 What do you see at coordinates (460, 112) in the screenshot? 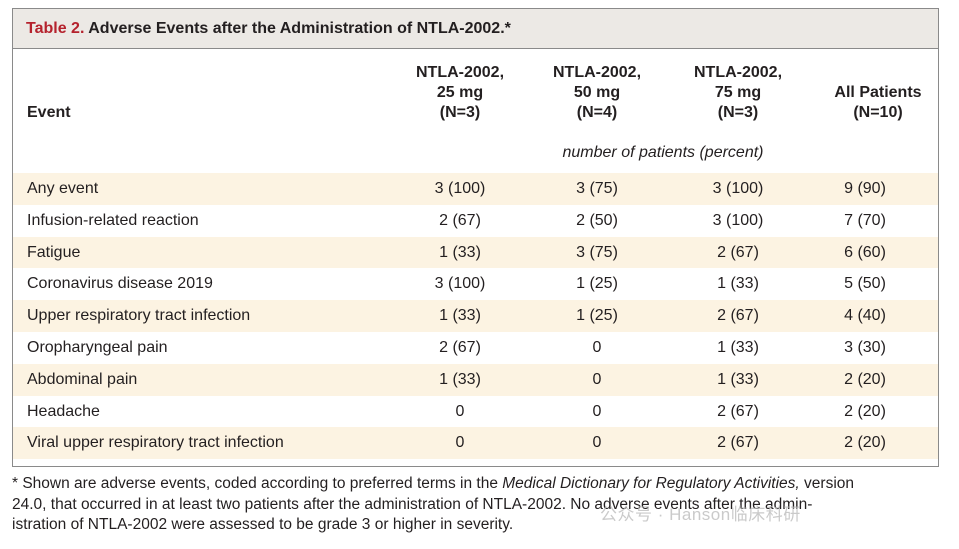
I see `header-25mg-line3: (N=3)` at bounding box center [460, 112].